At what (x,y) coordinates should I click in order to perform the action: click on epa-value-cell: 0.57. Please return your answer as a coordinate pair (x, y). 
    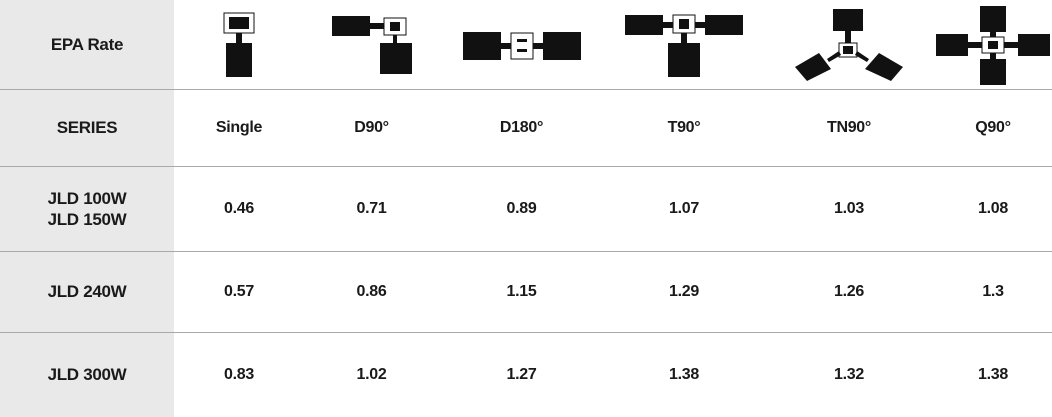
    Looking at the image, I should click on (239, 292).